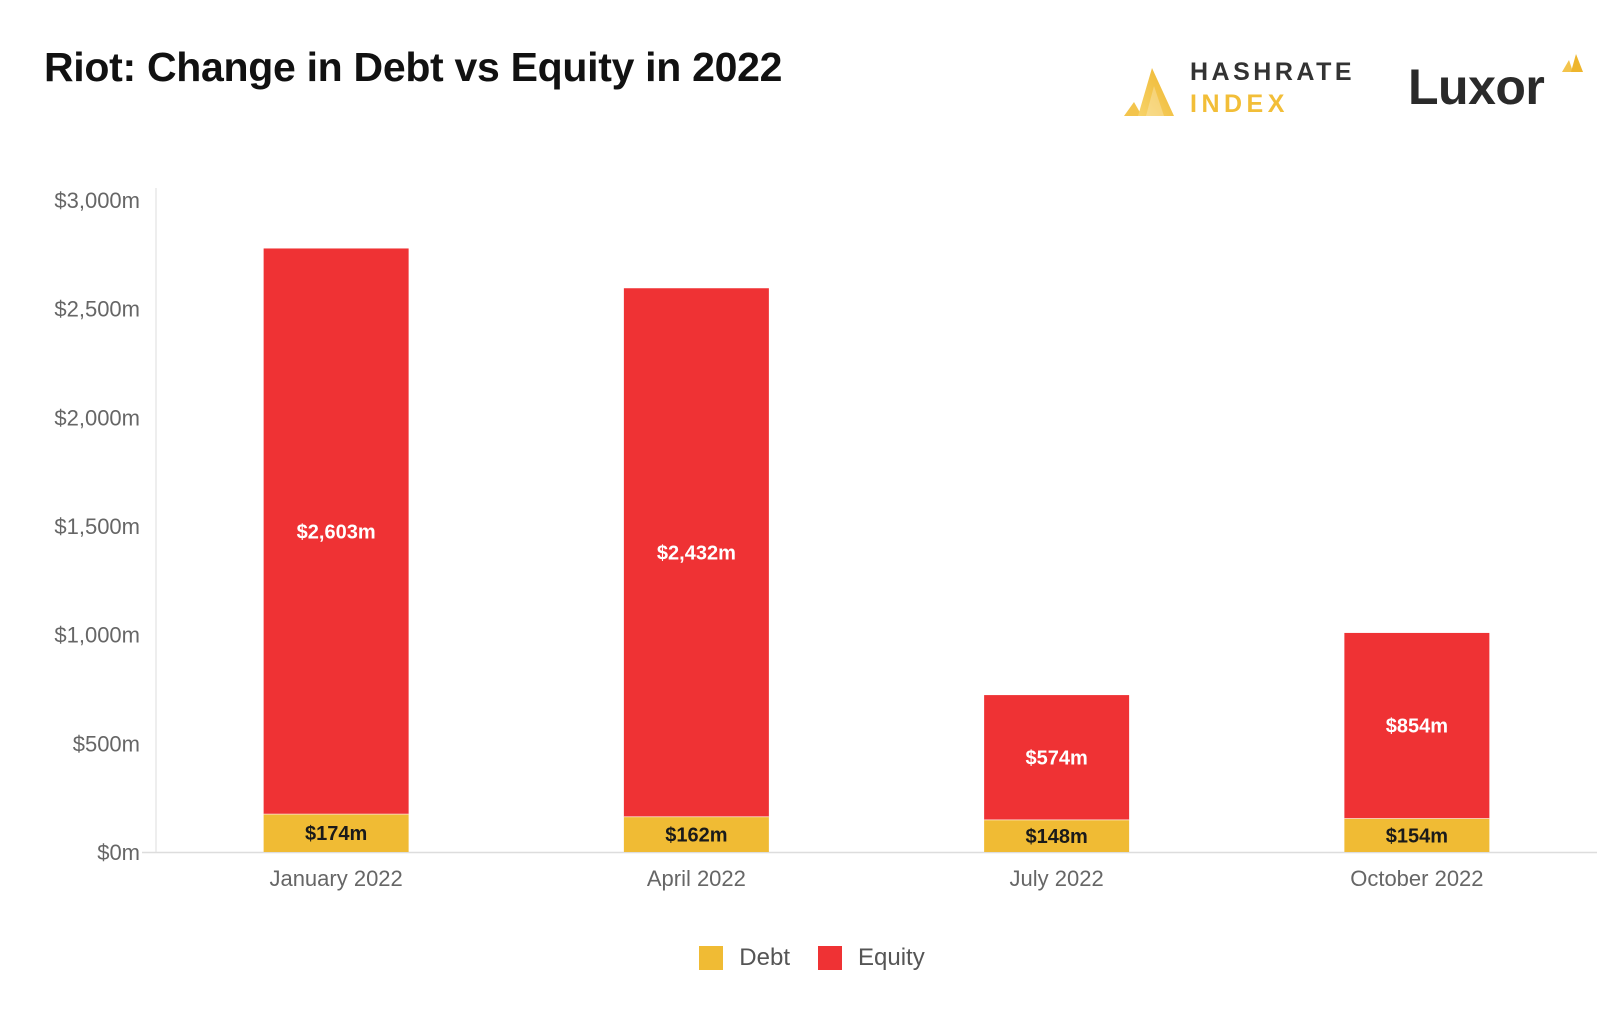  Describe the element at coordinates (830, 958) in the screenshot. I see `legend-swatch-equity` at that location.